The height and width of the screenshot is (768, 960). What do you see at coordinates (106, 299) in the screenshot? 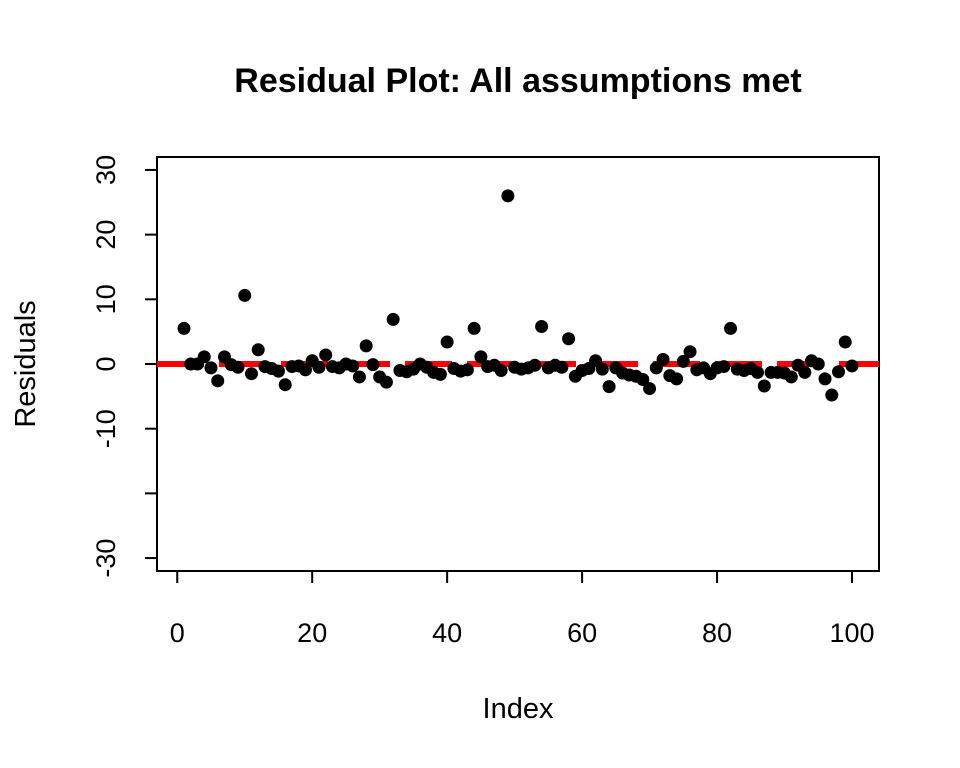
I see `y-tick-label: 10` at bounding box center [106, 299].